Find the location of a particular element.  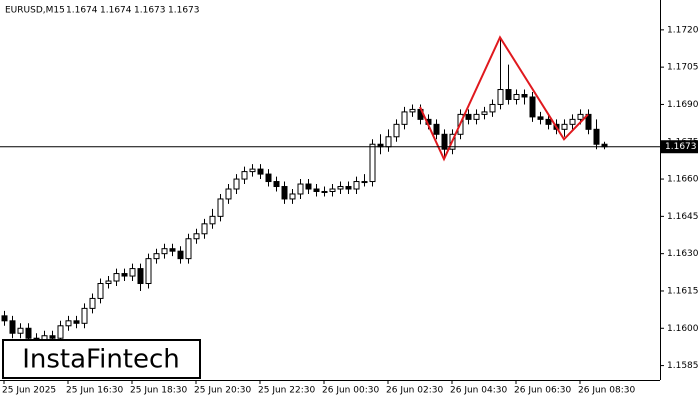

x-tick-label: 26 Jun 06:30 is located at coordinates (542, 391).